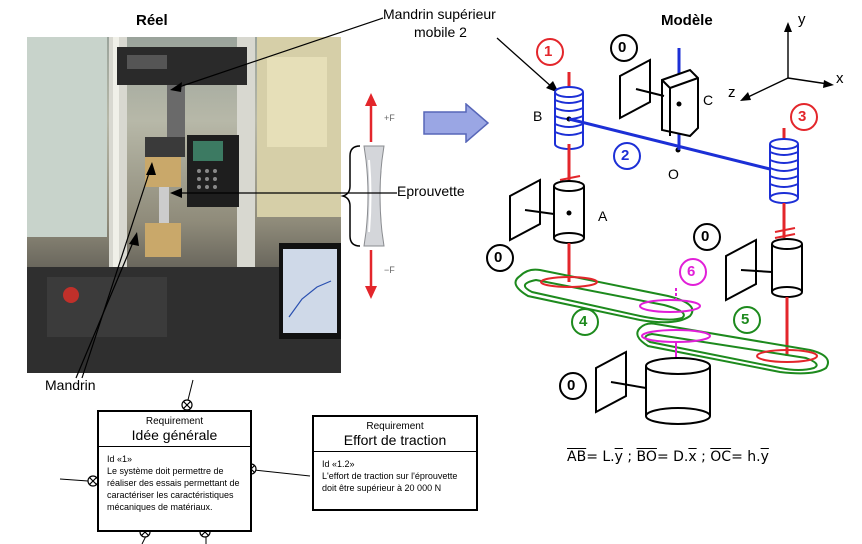  What do you see at coordinates (629, 457) in the screenshot?
I see `formula-sep-1: ;` at bounding box center [629, 457].